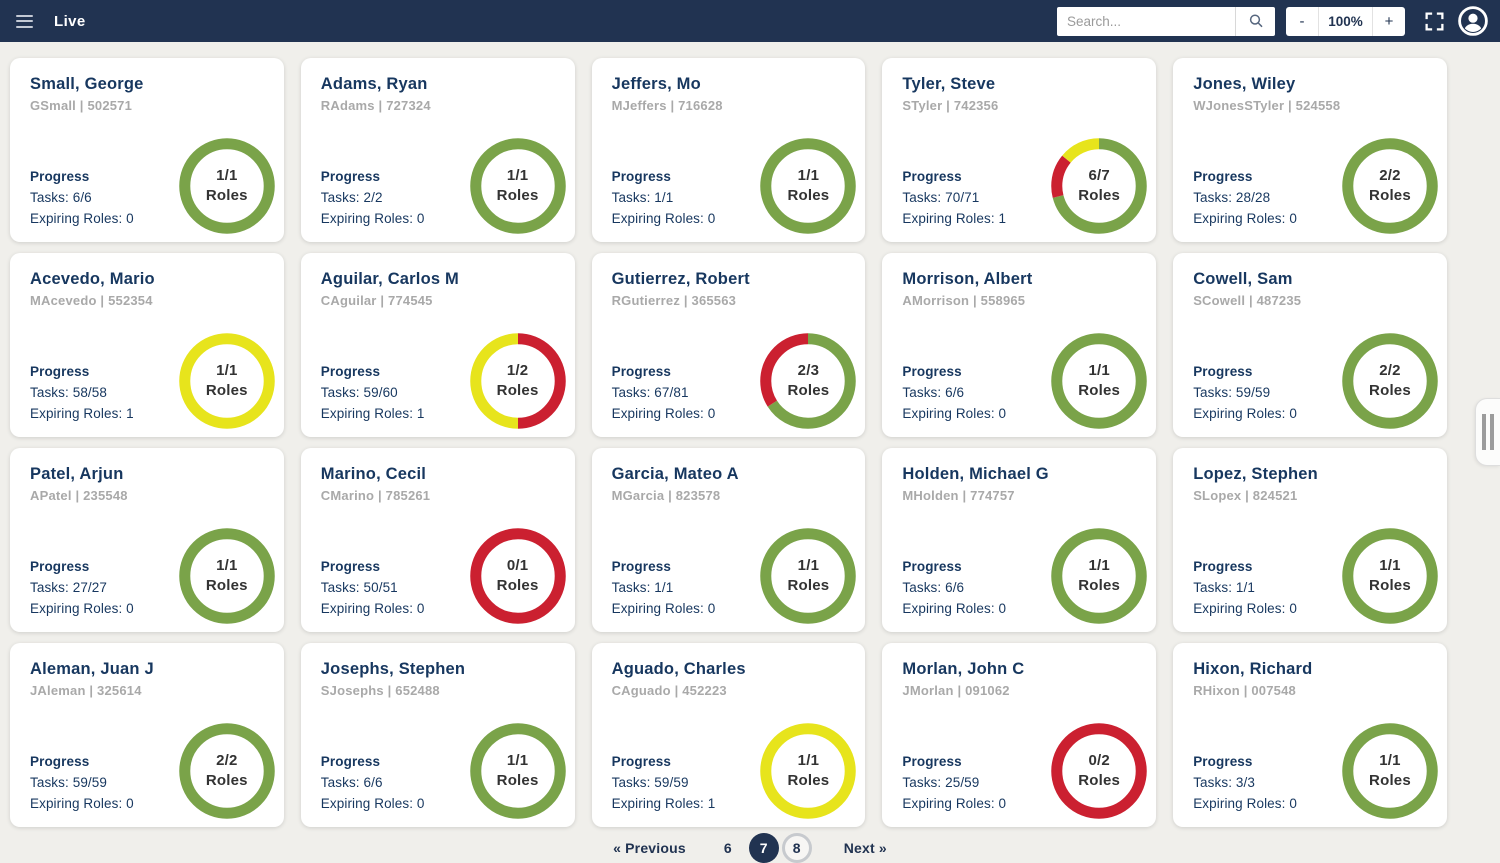  What do you see at coordinates (808, 381) in the screenshot?
I see `roles-donut-chart: 2/3 Roles` at bounding box center [808, 381].